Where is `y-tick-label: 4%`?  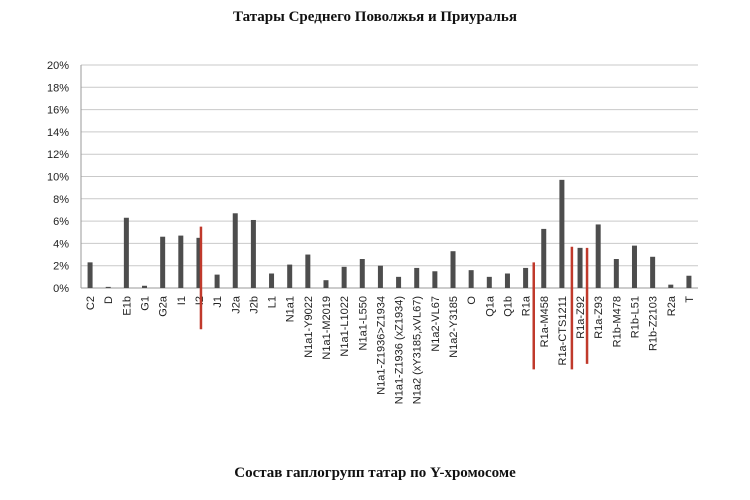
y-tick-label: 4% is located at coordinates (61, 244).